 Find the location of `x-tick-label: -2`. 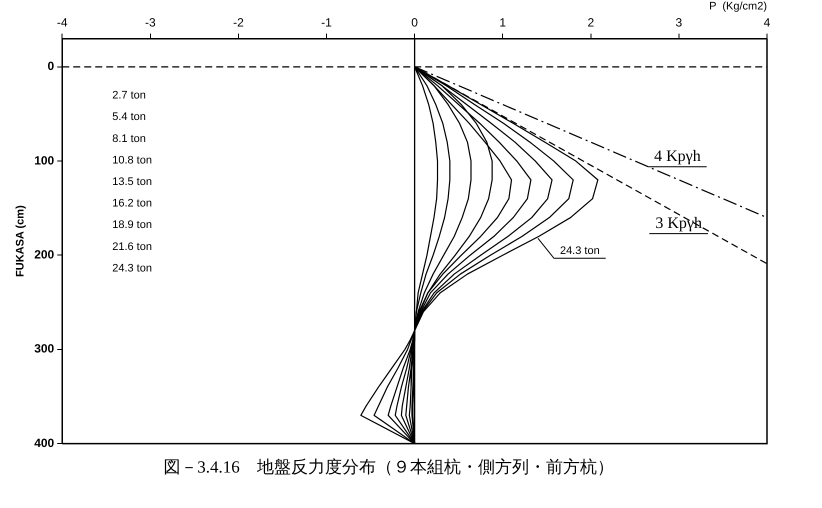

x-tick-label: -2 is located at coordinates (238, 23).